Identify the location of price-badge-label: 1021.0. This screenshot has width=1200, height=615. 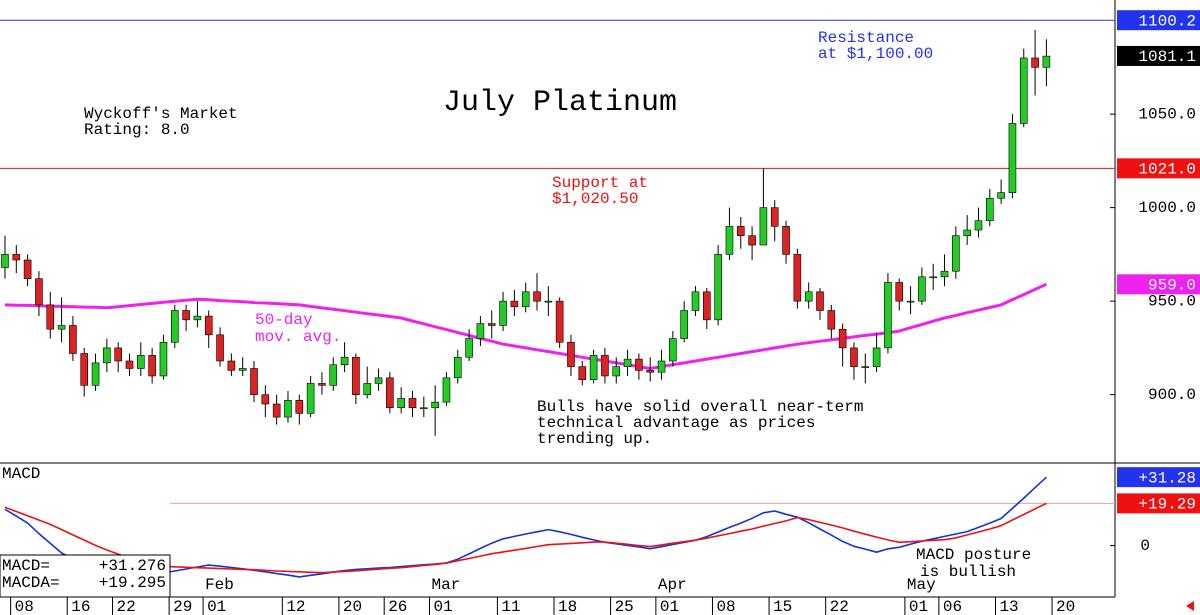
(1167, 170).